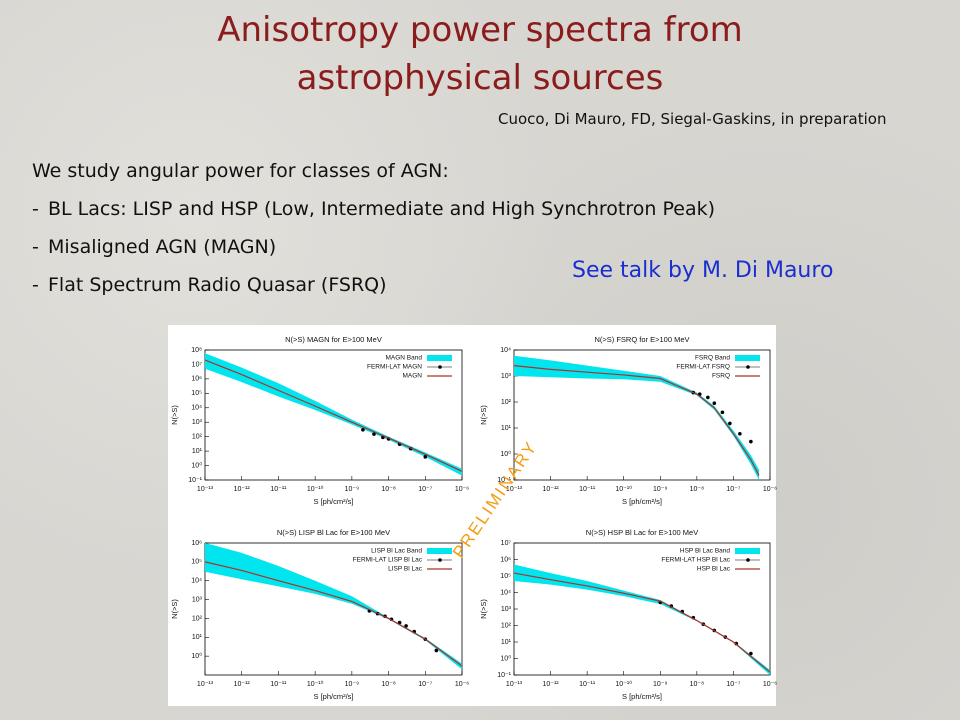  What do you see at coordinates (396, 551) in the screenshot?
I see `legend-label: LISP Bl Lac Band` at bounding box center [396, 551].